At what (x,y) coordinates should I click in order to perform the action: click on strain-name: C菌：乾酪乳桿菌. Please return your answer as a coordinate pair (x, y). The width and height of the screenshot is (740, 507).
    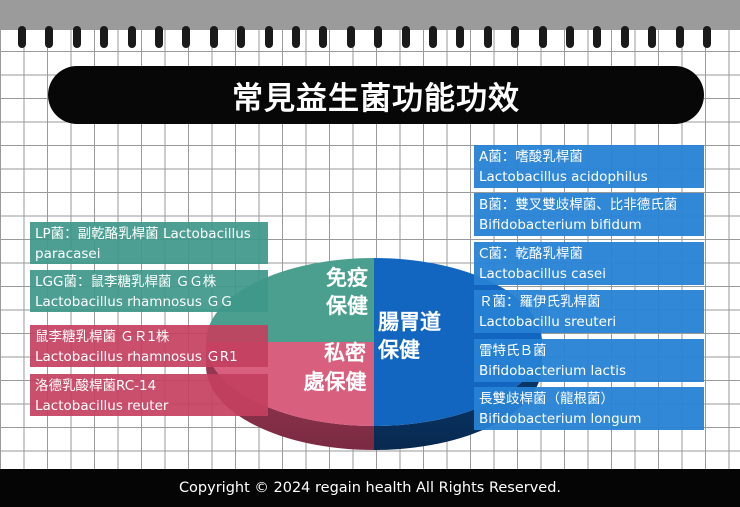
    Looking at the image, I should click on (531, 254).